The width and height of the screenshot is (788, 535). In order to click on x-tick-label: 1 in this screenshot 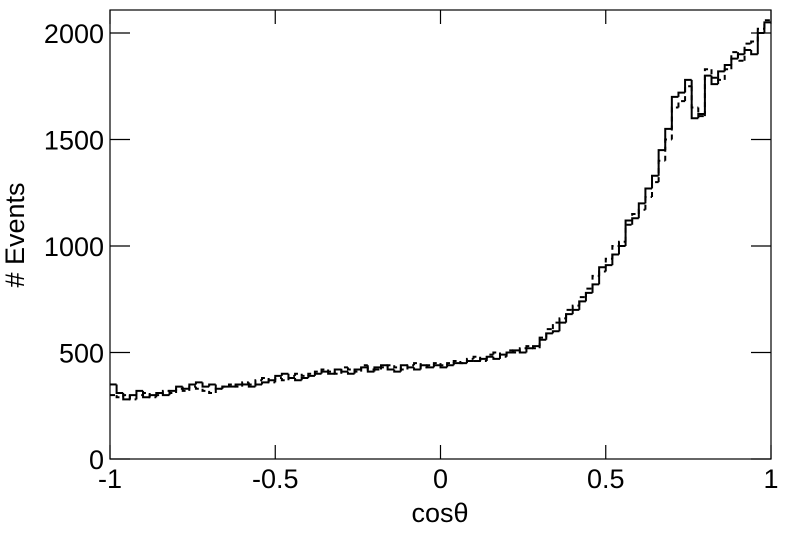, I will do `click(770, 479)`.